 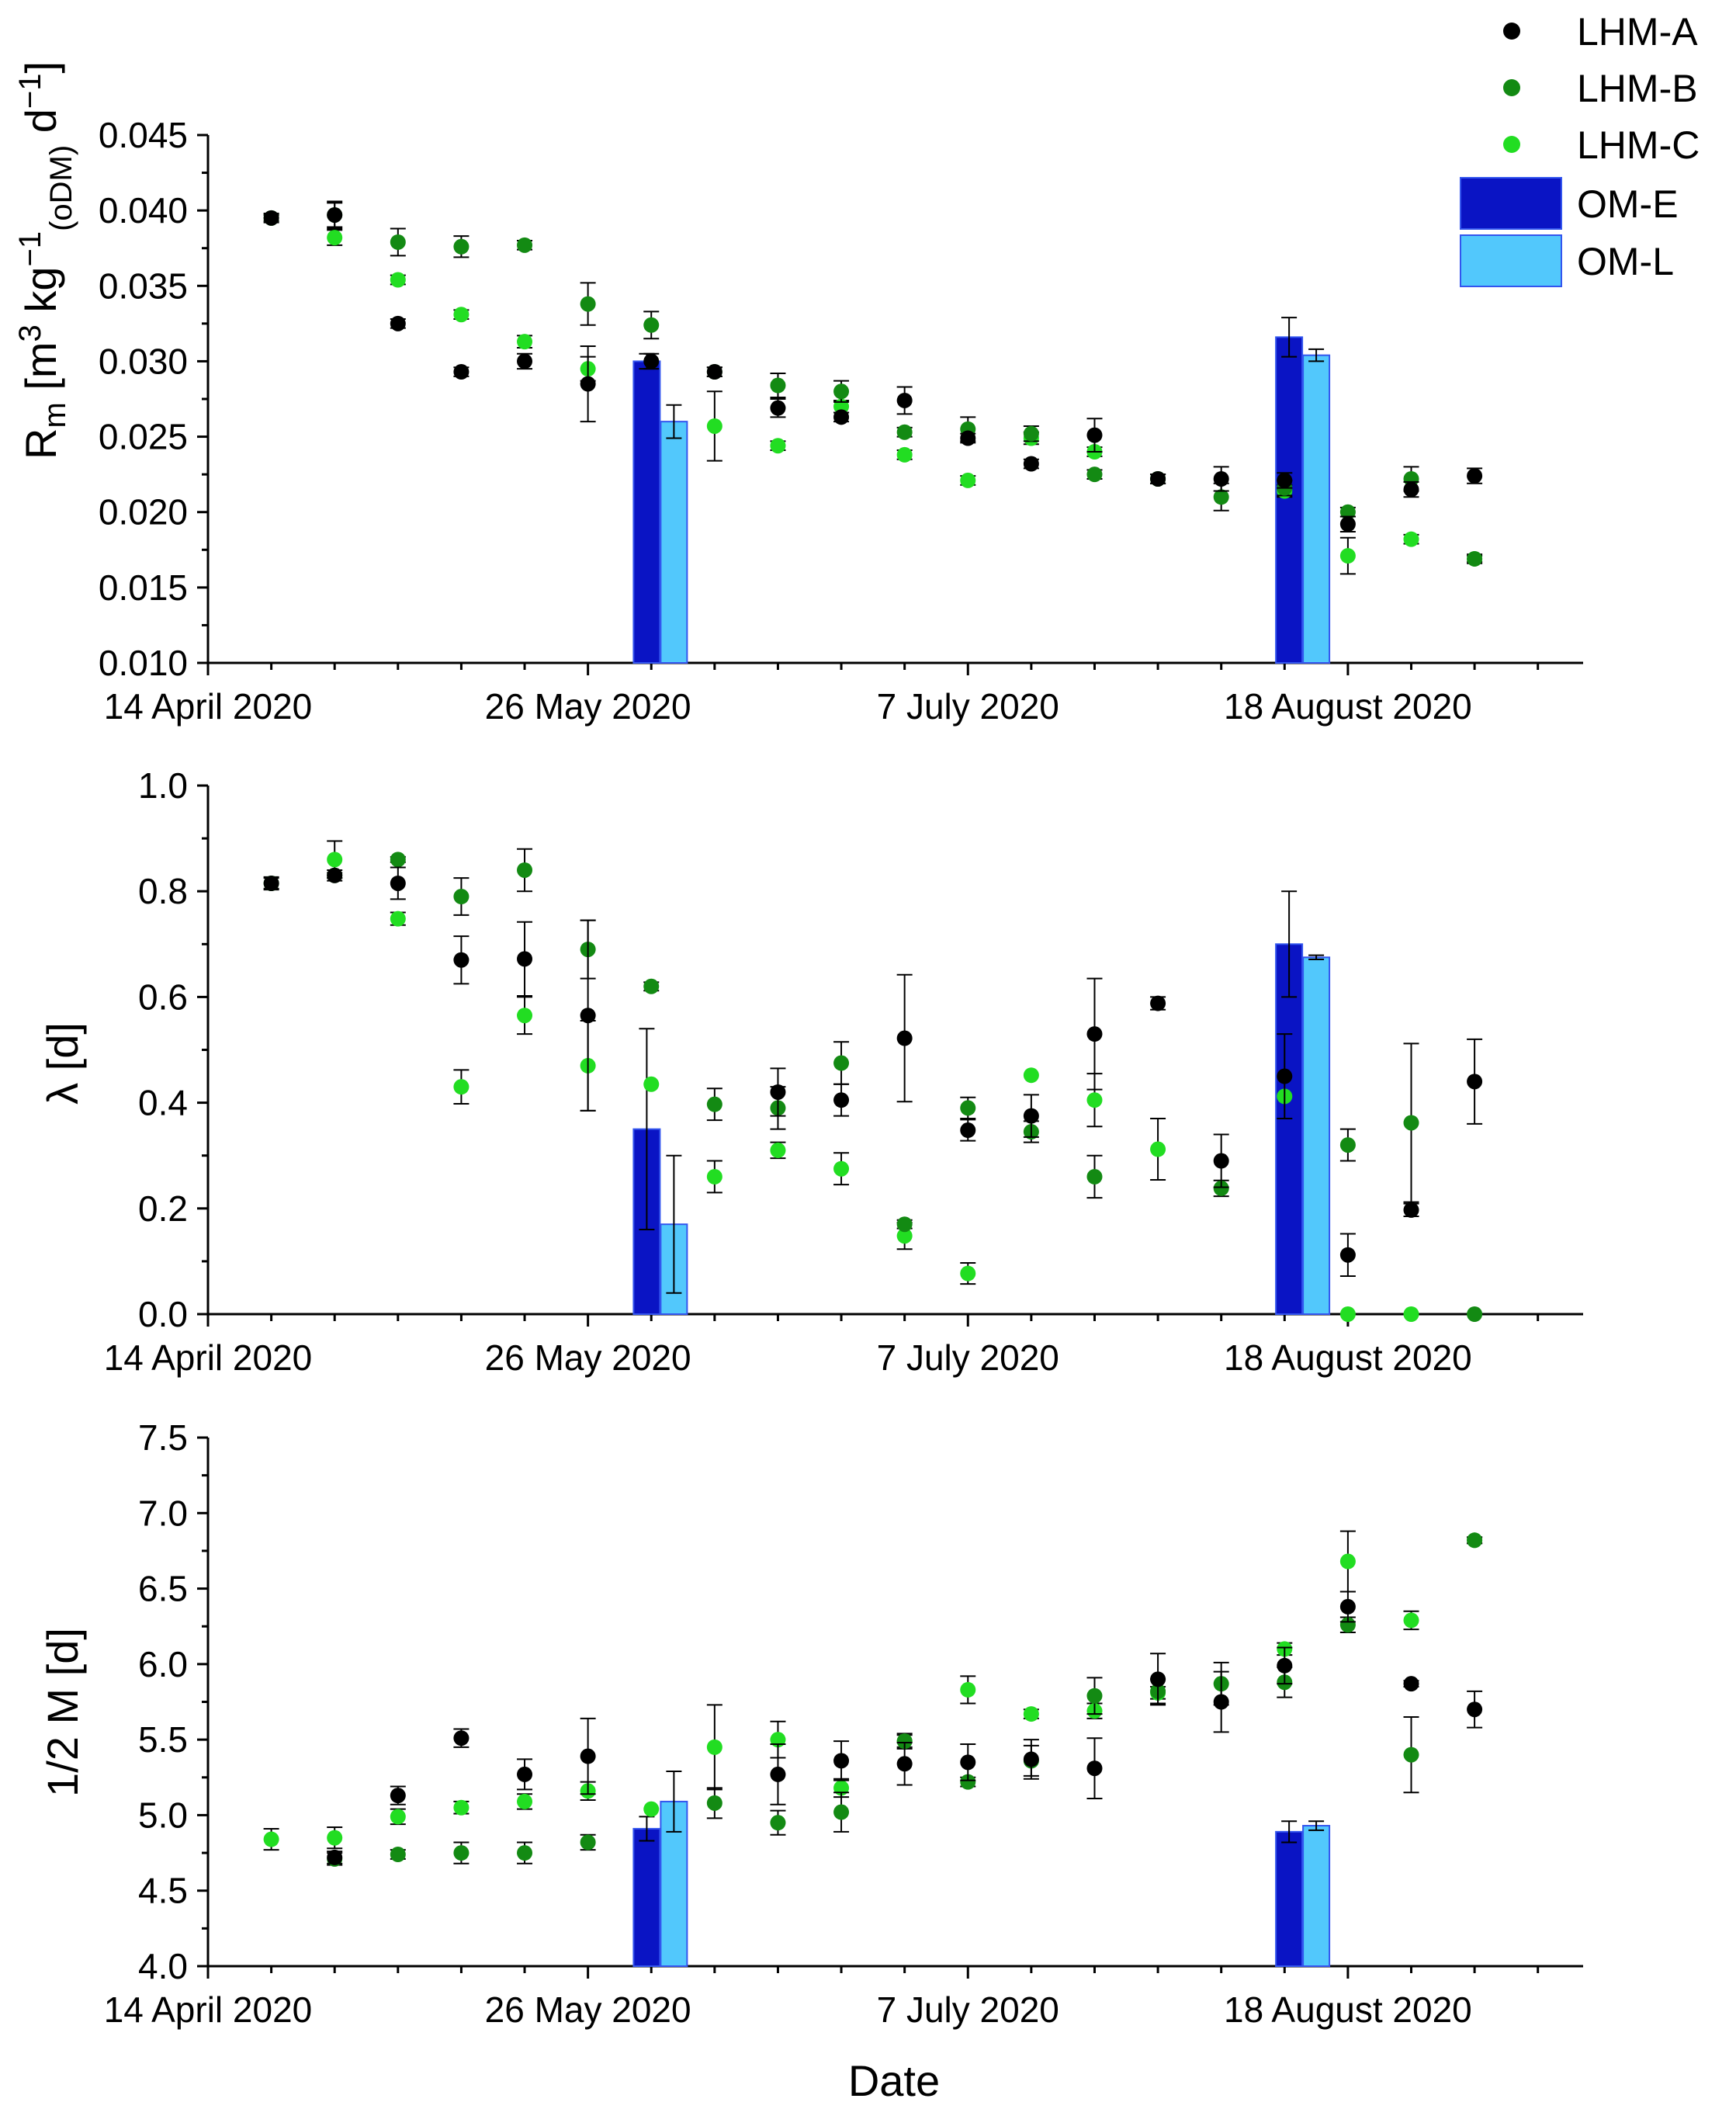 What do you see at coordinates (1639, 145) in the screenshot?
I see `legend-label: LHM-C` at bounding box center [1639, 145].